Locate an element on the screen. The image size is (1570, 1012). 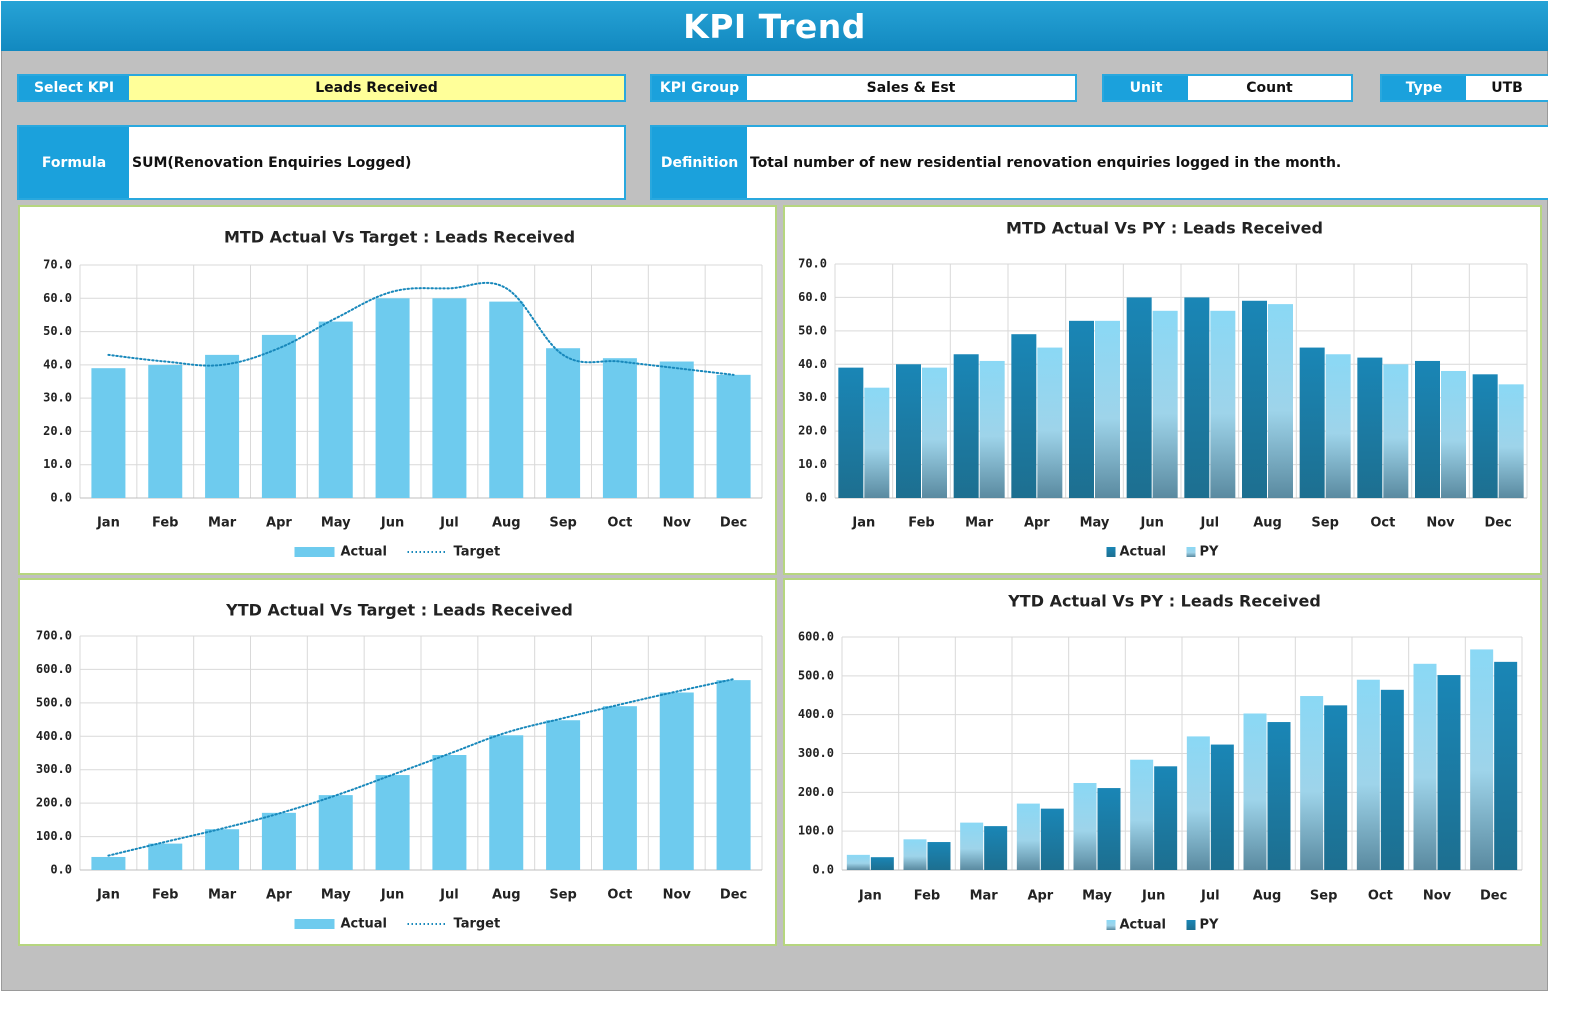
y-tick-label: 40.0 is located at coordinates (812, 364).